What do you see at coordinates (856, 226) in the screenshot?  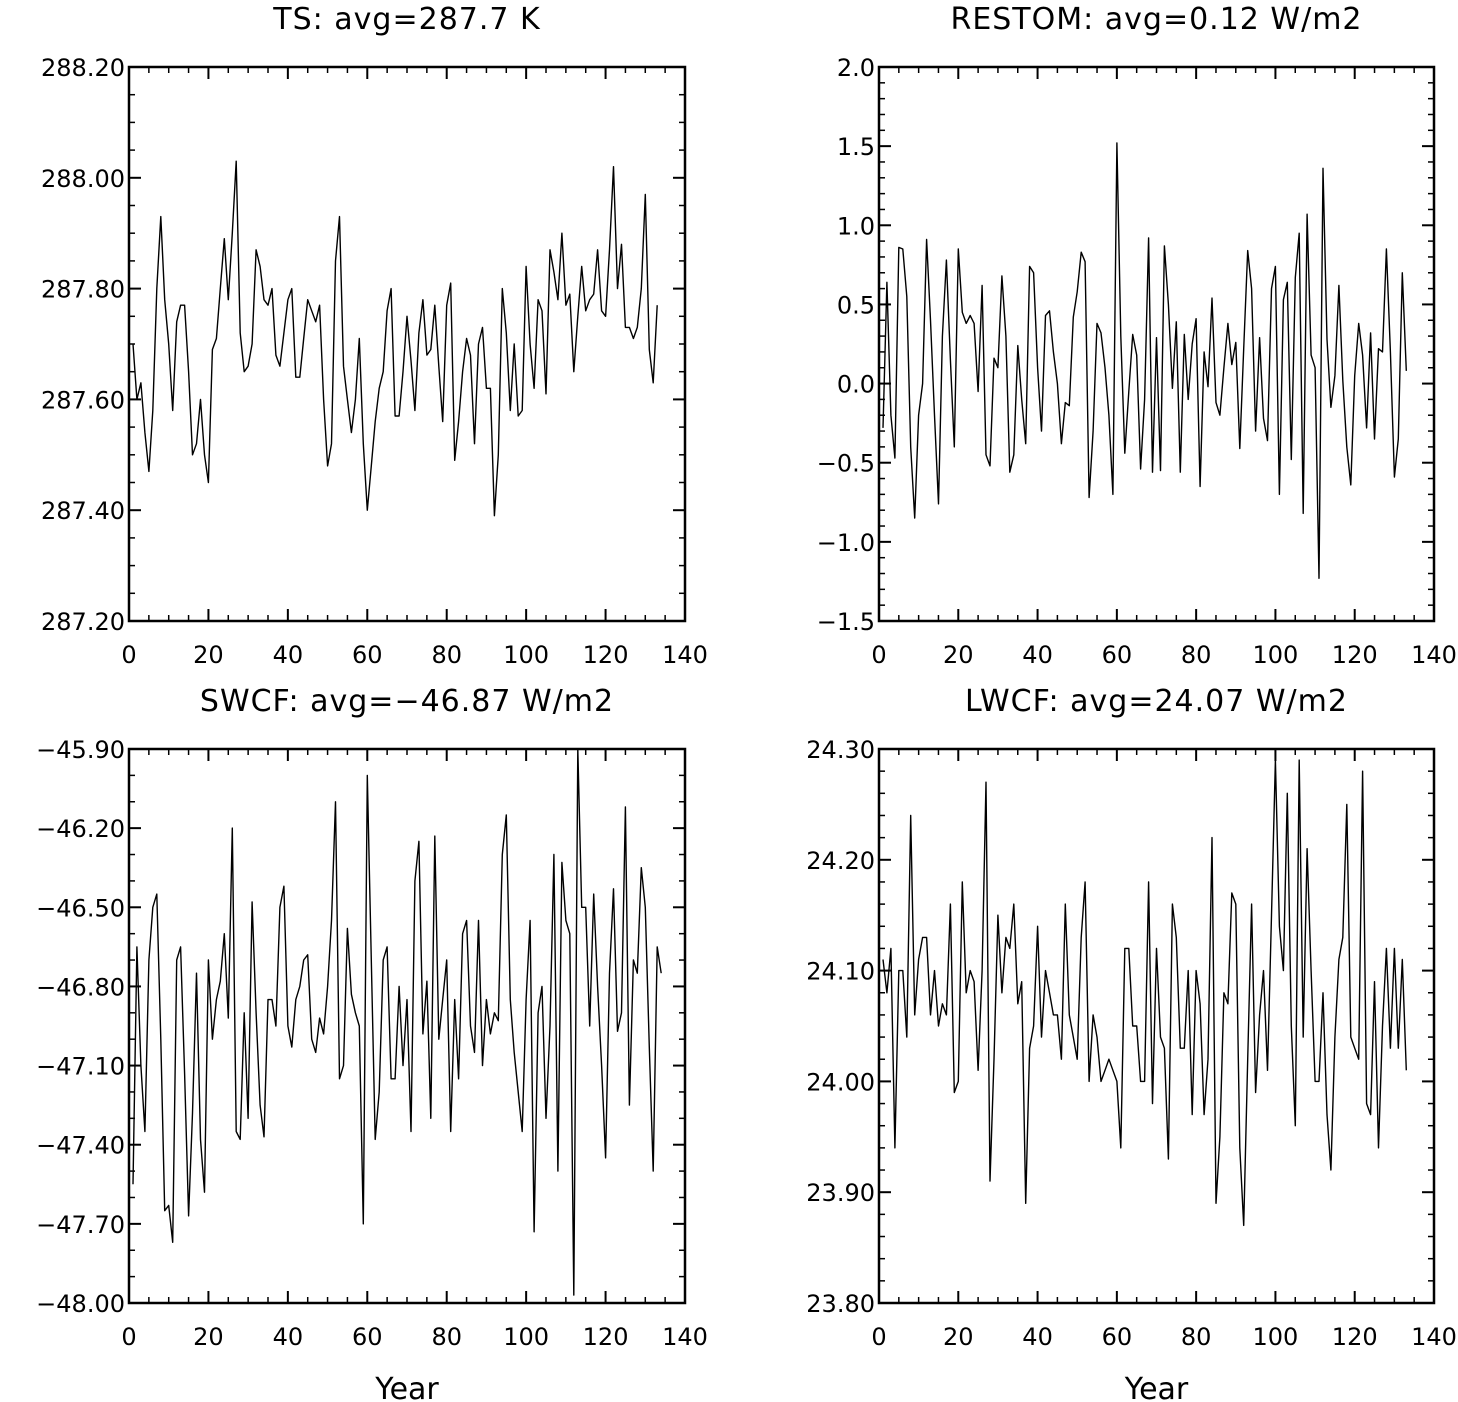 I see `restom-y-tick-label: 1.0` at bounding box center [856, 226].